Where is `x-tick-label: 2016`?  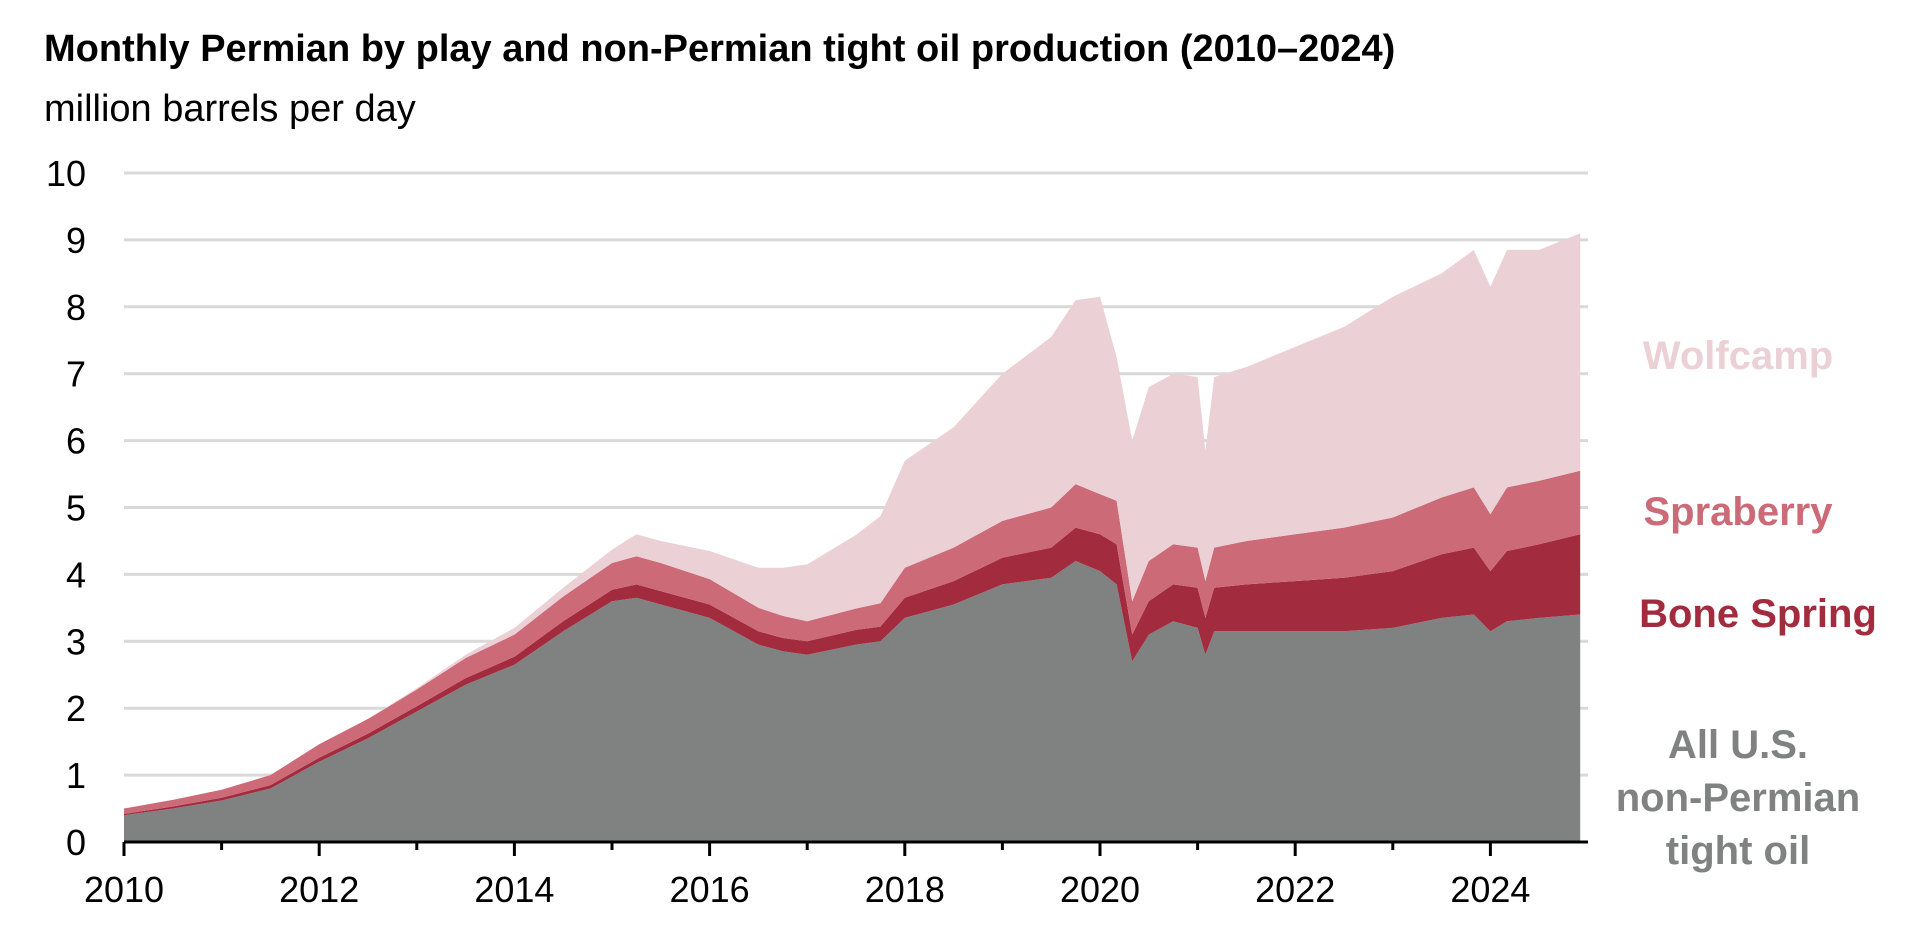 x-tick-label: 2016 is located at coordinates (710, 889).